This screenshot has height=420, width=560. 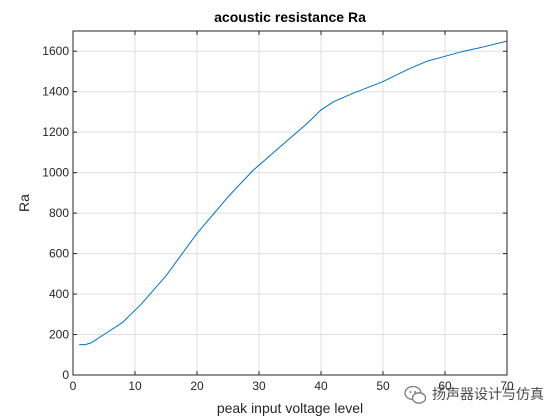 I want to click on y-tick-label: 400, so click(x=59, y=294).